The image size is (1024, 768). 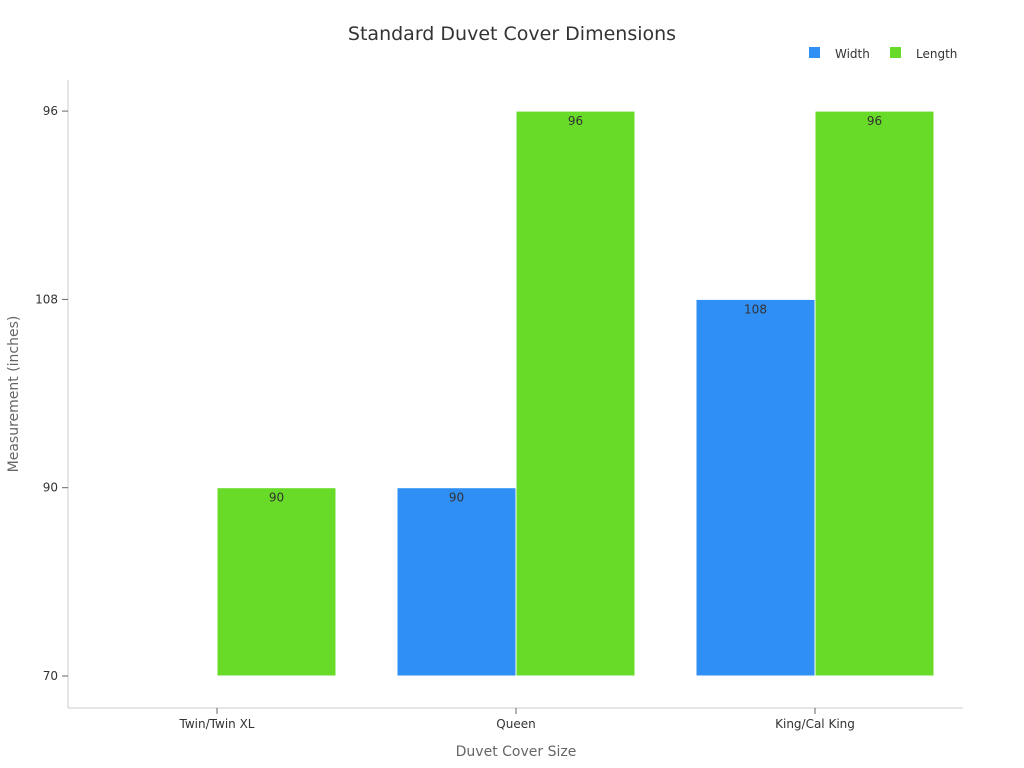 What do you see at coordinates (50, 111) in the screenshot?
I see `y-tick-label: 96` at bounding box center [50, 111].